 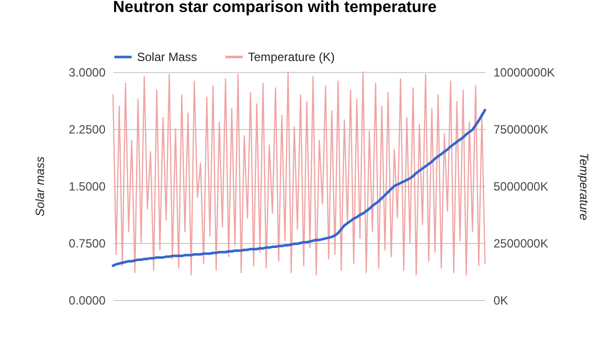 I want to click on y2-tick-label: 0K, so click(x=501, y=301).